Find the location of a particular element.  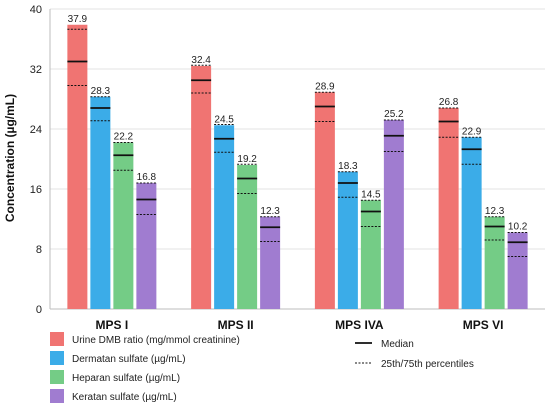

y-tick-label: 24 is located at coordinates (36, 130).